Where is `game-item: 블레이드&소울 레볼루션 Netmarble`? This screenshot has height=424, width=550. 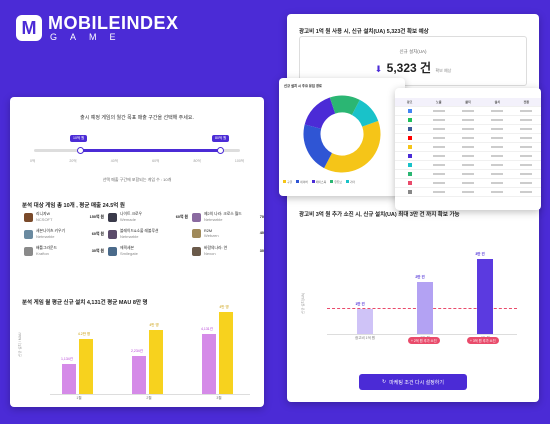 game-item: 블레이드&소울 레볼루션 Netmarble is located at coordinates (148, 234).